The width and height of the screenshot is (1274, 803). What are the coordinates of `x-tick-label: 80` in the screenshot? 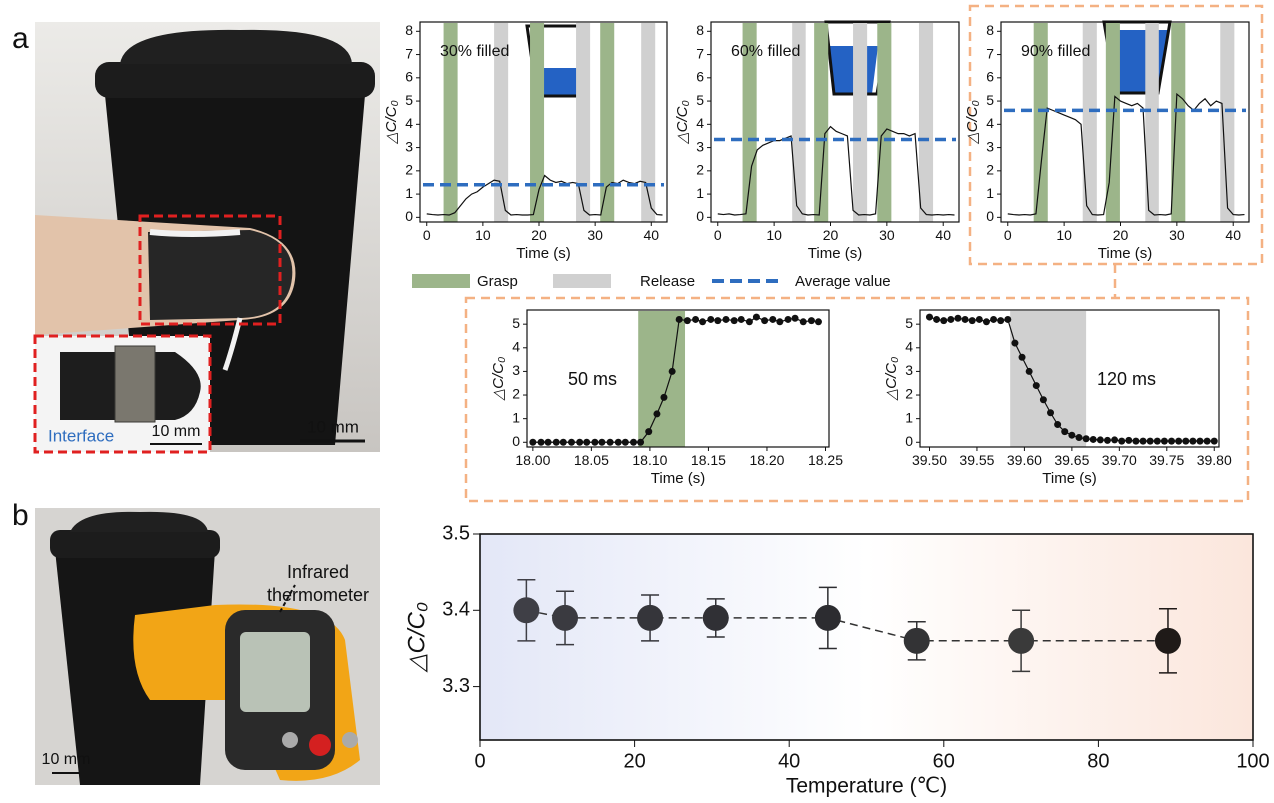 It's located at (1098, 761).